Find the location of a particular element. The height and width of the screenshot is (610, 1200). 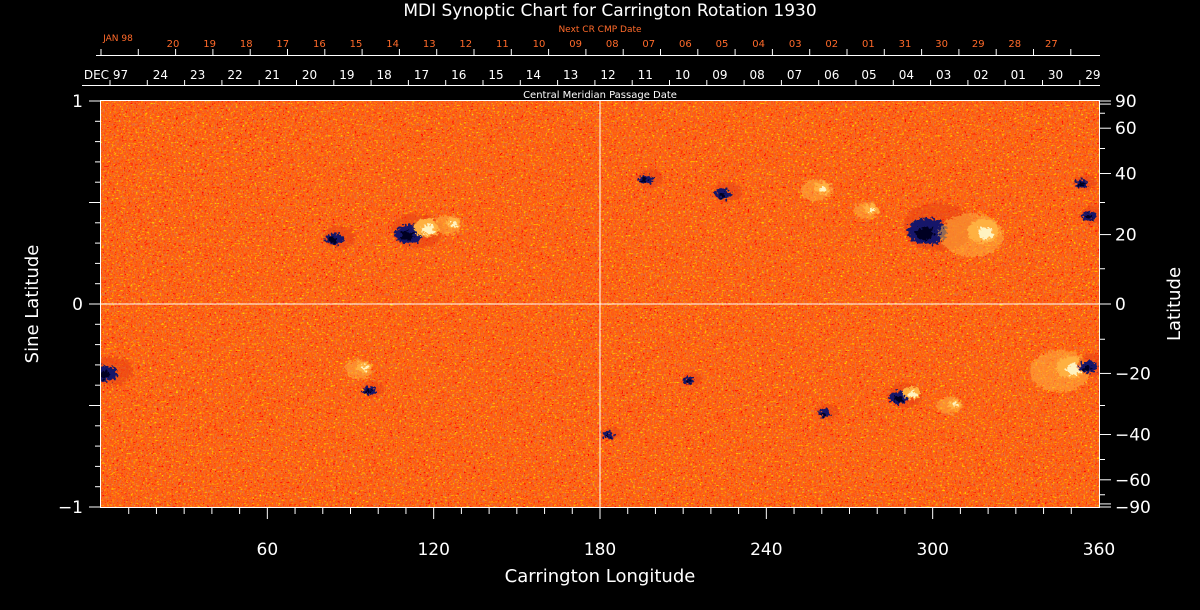

cmp-date-label: 07 is located at coordinates (794, 75).